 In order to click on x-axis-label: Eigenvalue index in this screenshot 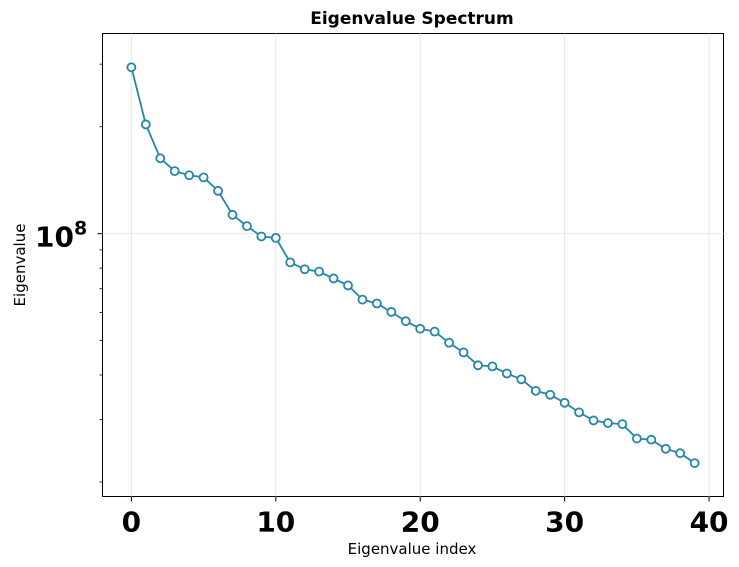, I will do `click(412, 549)`.